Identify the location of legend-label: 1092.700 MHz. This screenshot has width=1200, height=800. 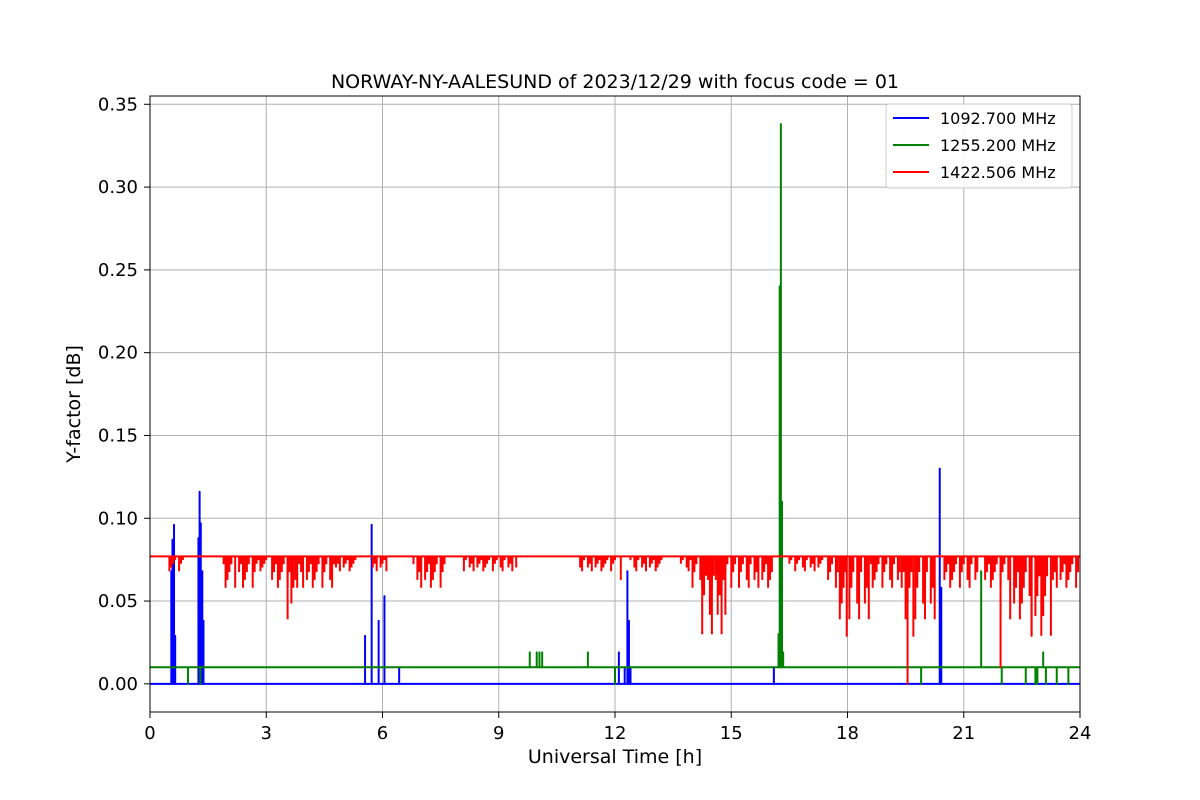
(998, 118).